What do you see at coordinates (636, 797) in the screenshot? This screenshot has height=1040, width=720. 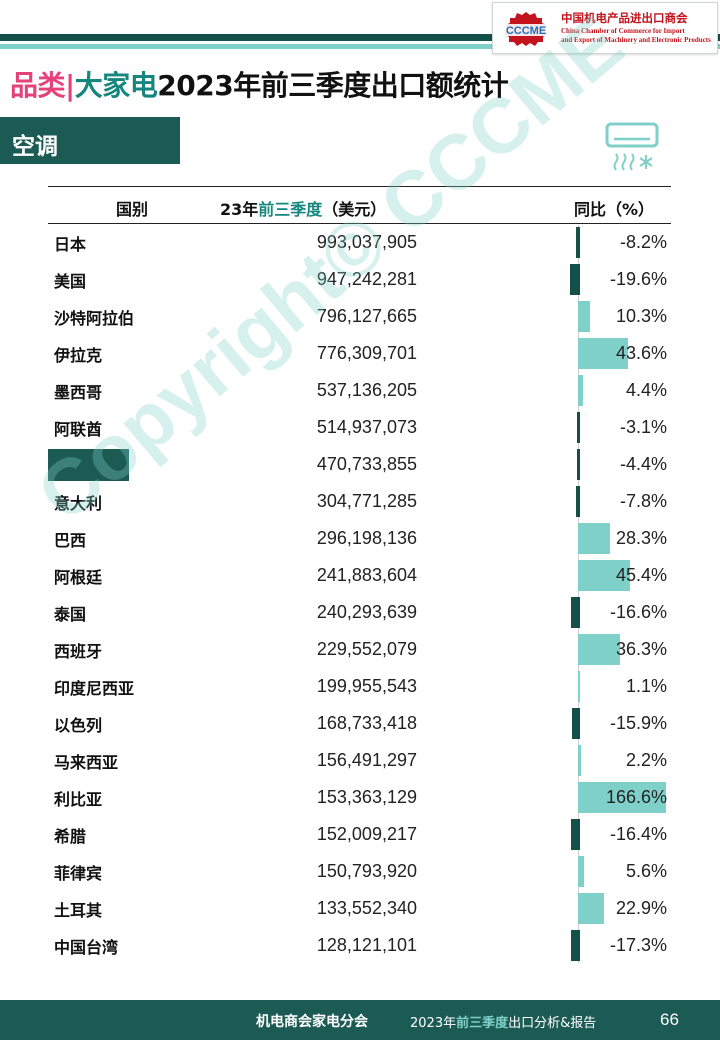 I see `yoy-label: 166.6%` at bounding box center [636, 797].